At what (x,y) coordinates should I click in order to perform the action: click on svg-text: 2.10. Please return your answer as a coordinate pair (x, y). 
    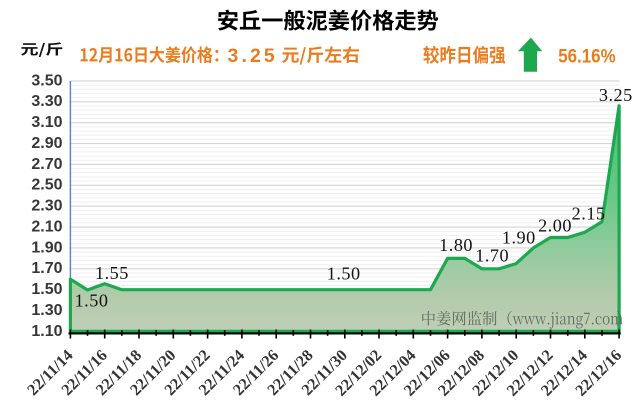
    Looking at the image, I should click on (46, 226).